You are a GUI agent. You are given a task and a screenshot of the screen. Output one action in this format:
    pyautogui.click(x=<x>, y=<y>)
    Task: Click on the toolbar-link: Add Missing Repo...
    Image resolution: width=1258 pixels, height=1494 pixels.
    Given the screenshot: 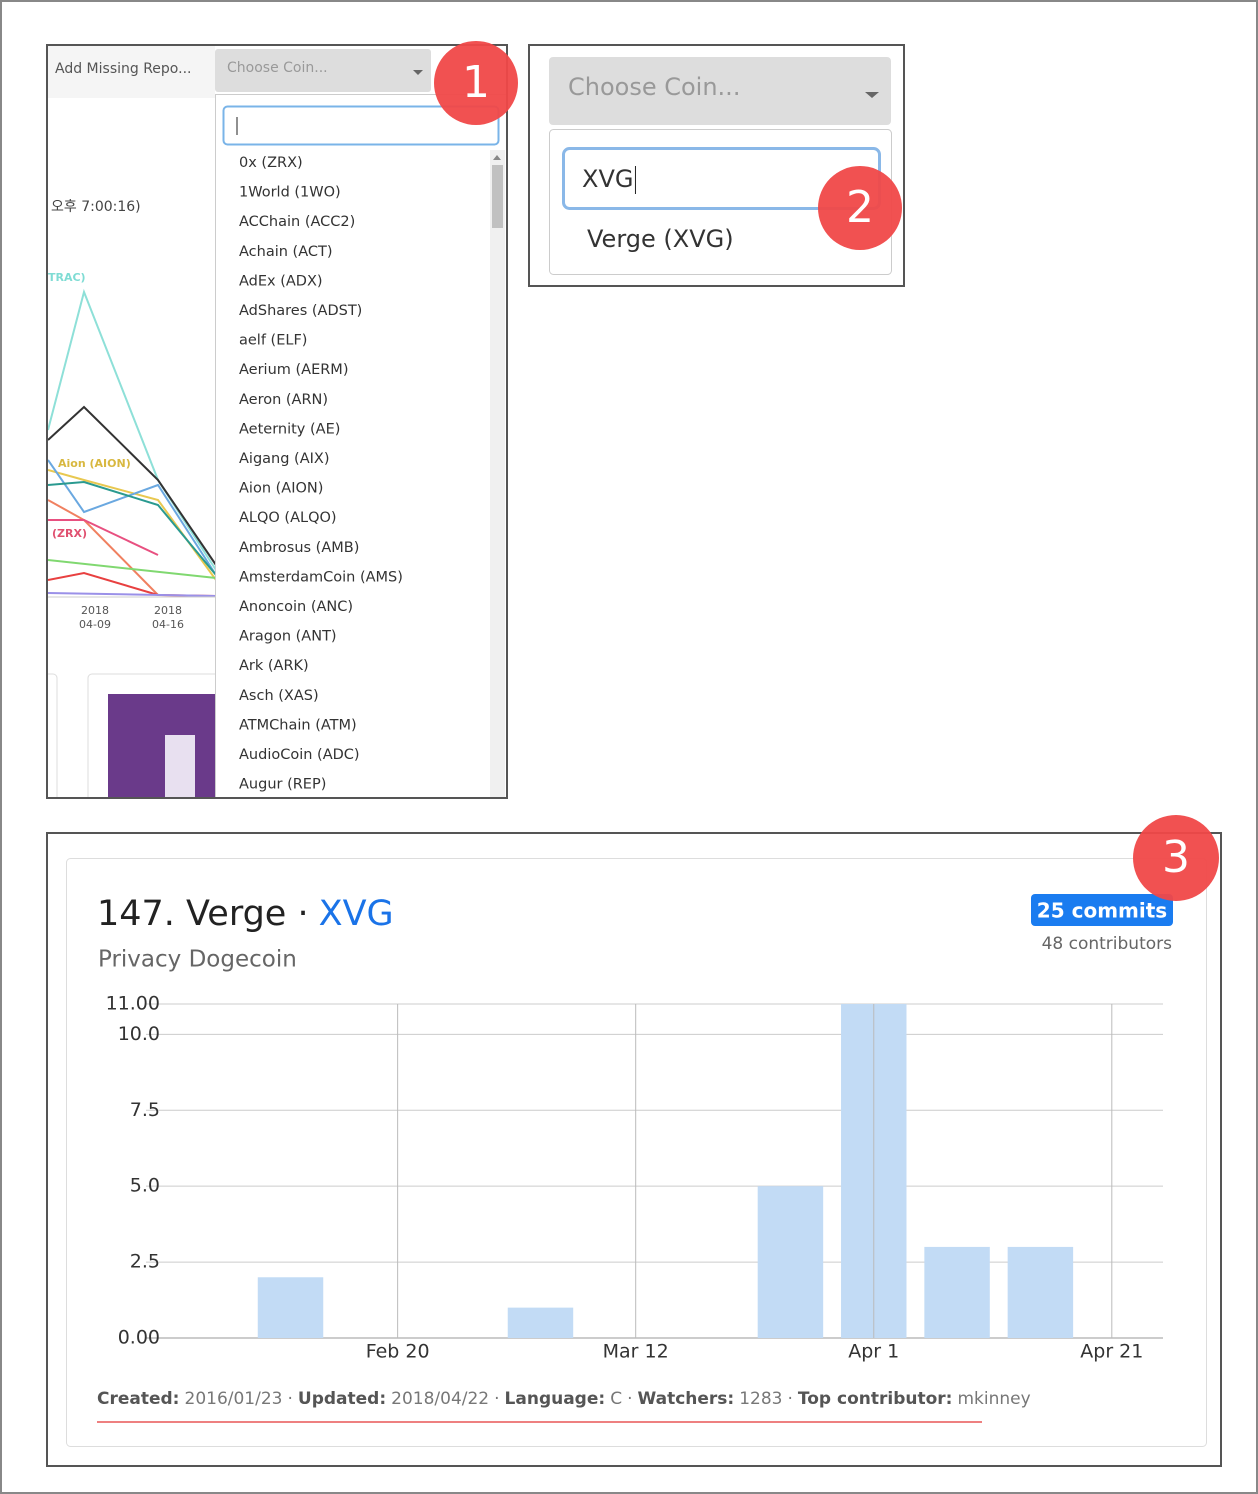 What is the action you would take?
    pyautogui.click(x=123, y=69)
    